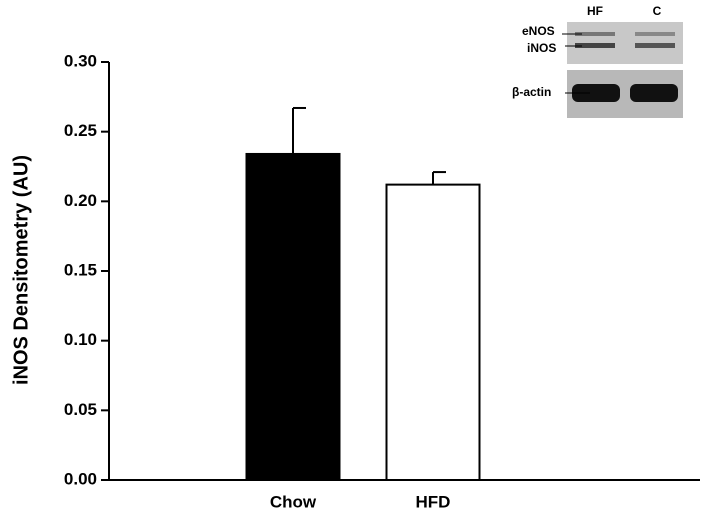  I want to click on x-tick-label: Chow, so click(293, 501).